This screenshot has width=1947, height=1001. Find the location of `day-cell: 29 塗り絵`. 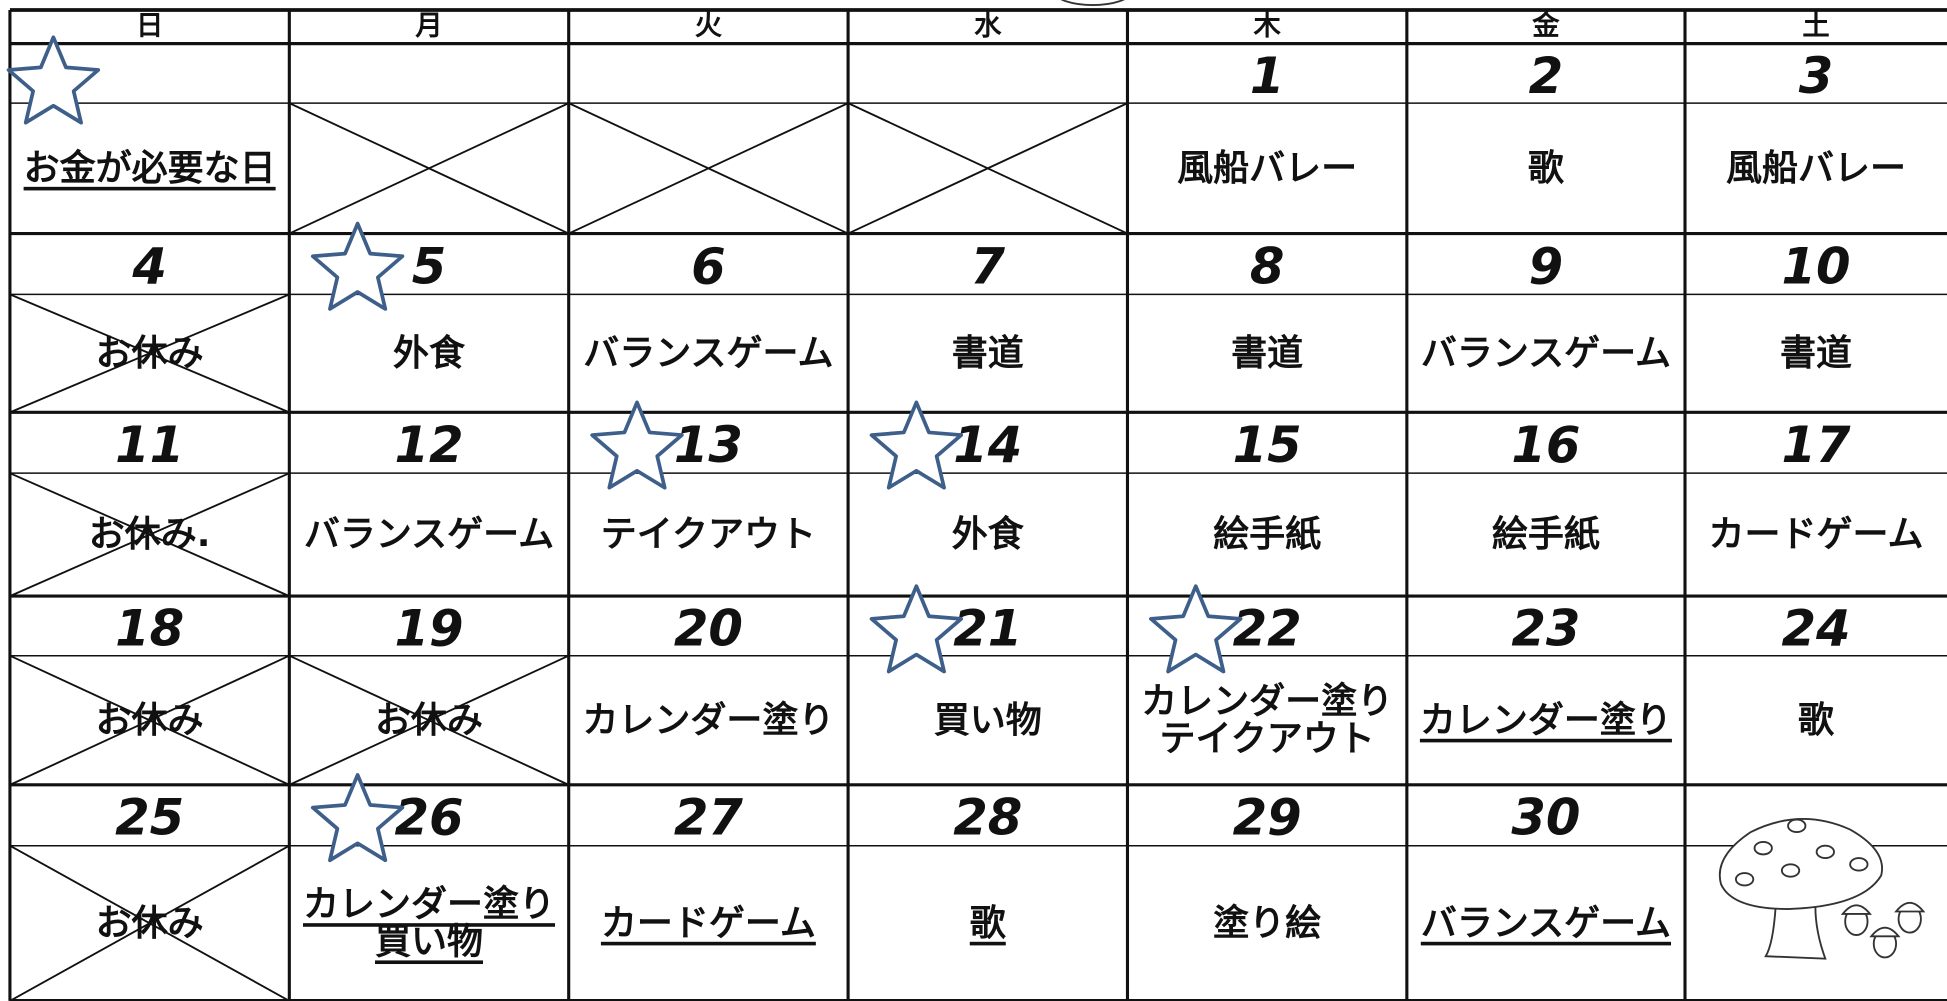

day-cell: 29 塗り絵 is located at coordinates (1267, 866).